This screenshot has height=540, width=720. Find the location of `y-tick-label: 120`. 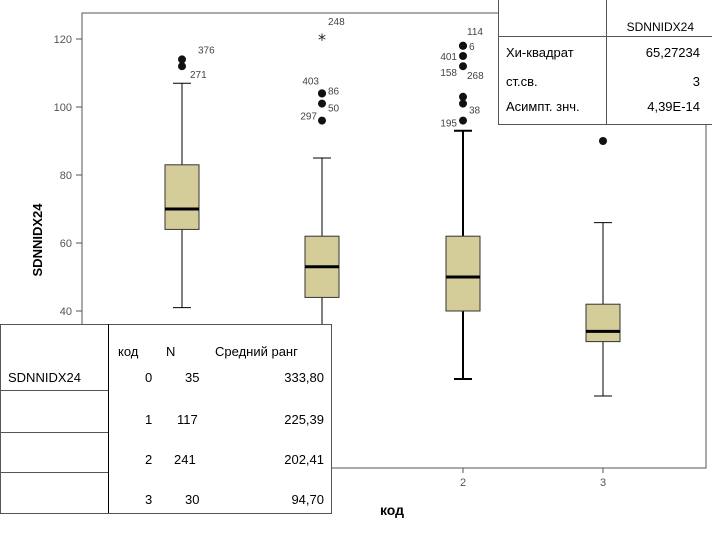

y-tick-label: 120 is located at coordinates (63, 40).